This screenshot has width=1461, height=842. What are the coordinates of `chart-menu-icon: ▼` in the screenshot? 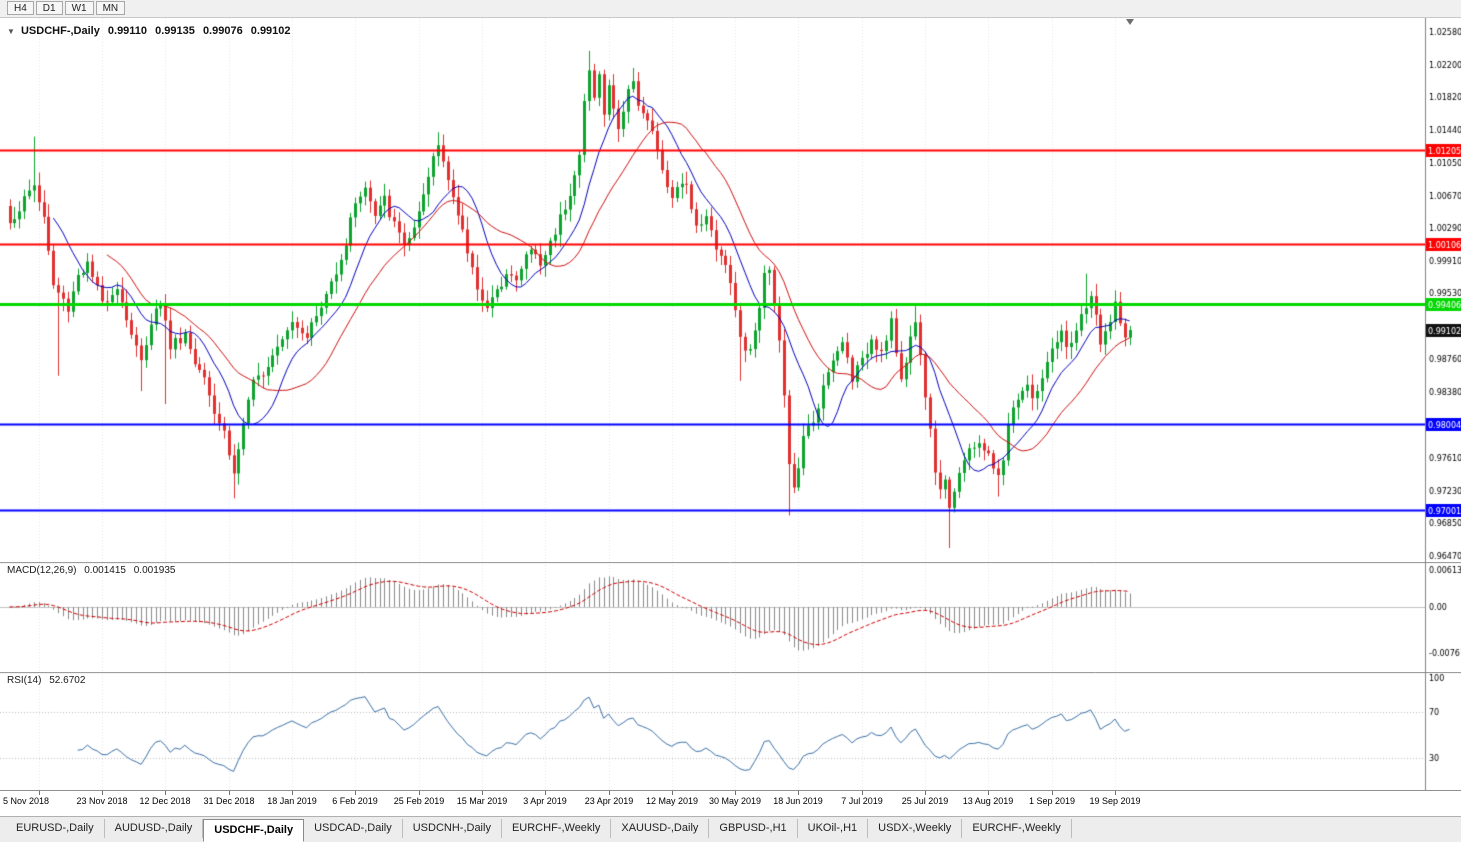 It's located at (11, 31).